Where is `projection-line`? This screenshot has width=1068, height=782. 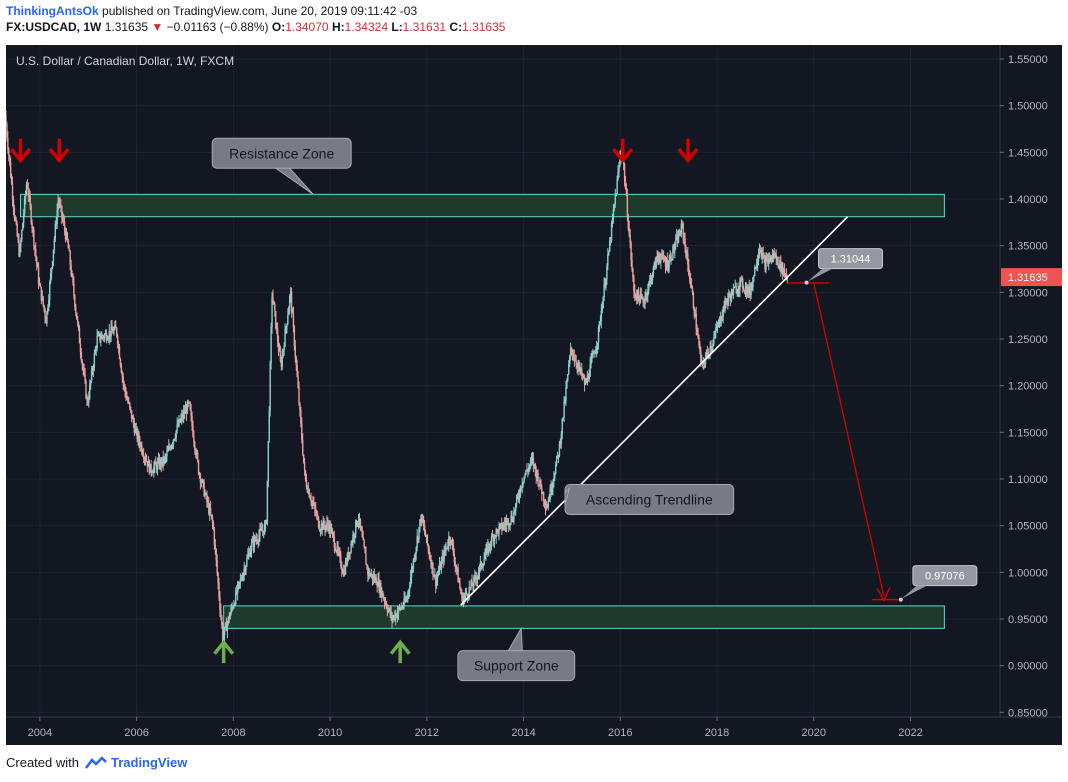 projection-line is located at coordinates (849, 439).